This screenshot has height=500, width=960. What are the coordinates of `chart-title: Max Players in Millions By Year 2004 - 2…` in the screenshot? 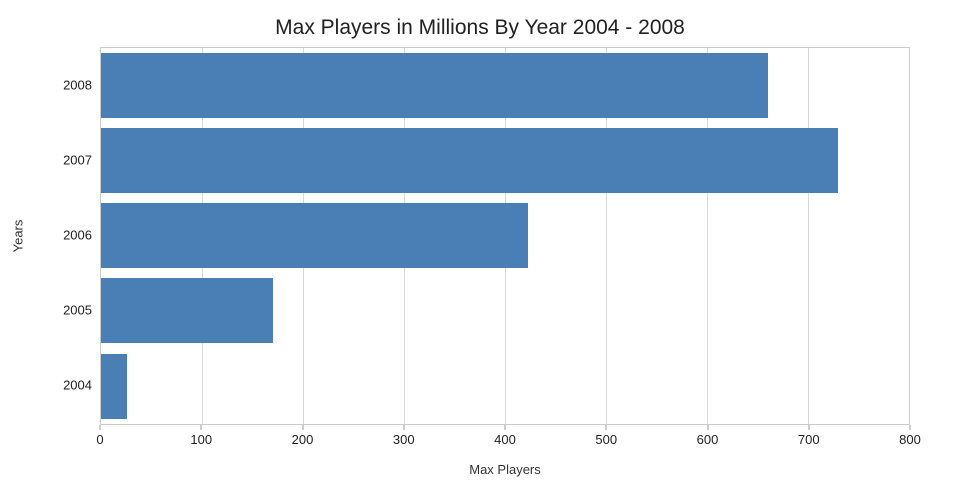 It's located at (480, 27).